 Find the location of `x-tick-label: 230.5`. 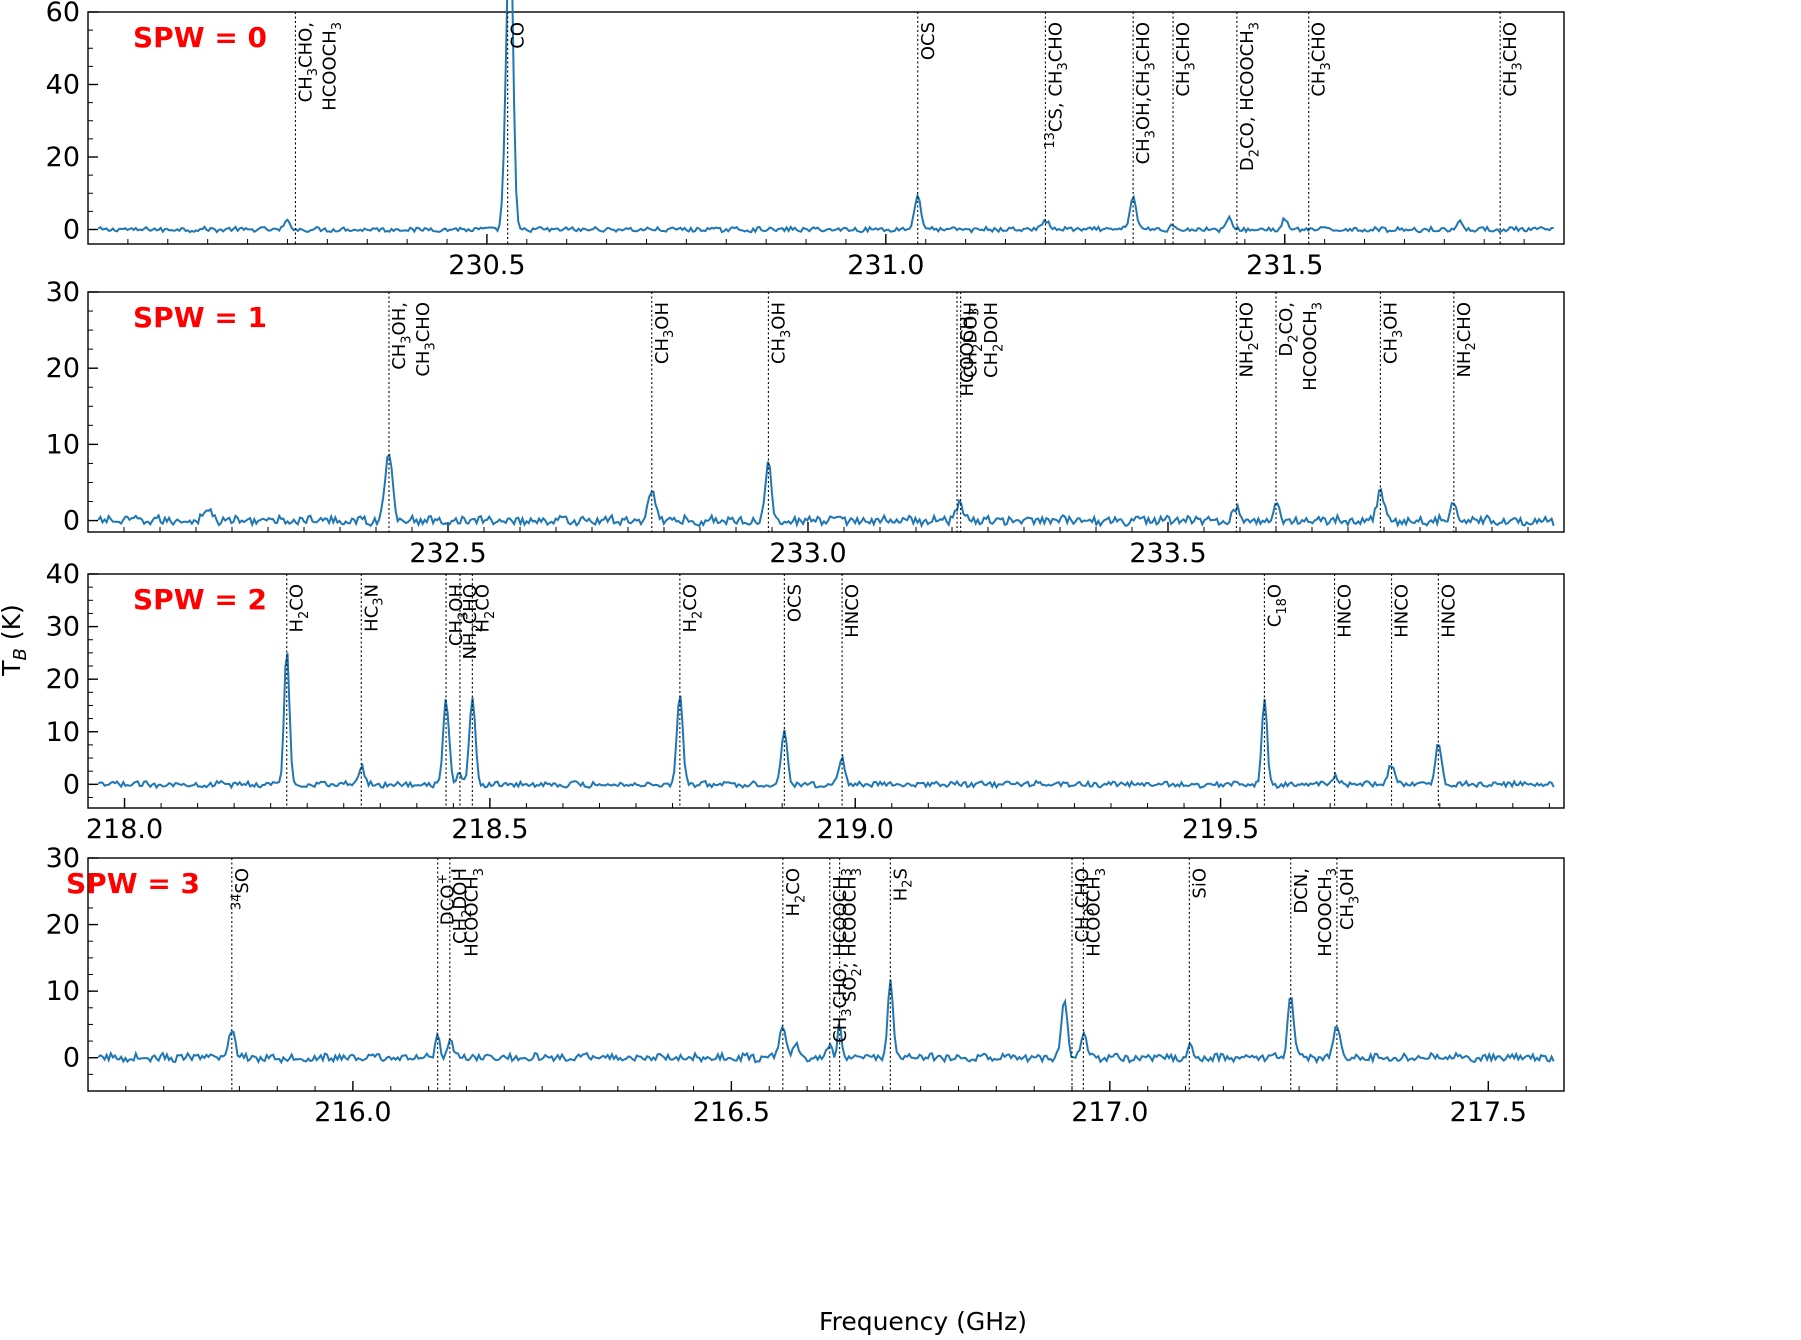

x-tick-label: 230.5 is located at coordinates (486, 265).